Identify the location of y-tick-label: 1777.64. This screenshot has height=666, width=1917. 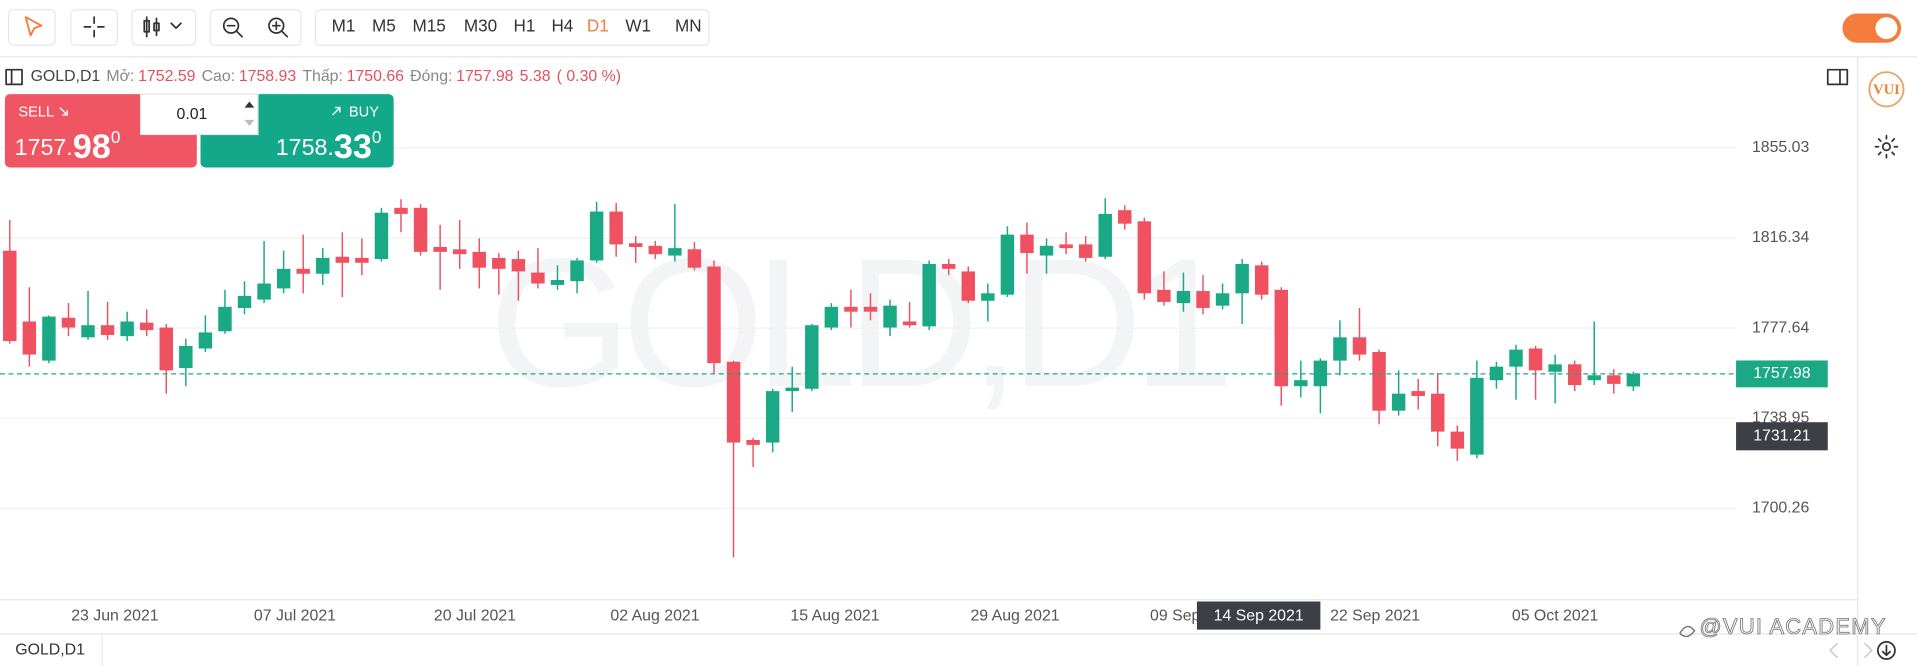
(1781, 327).